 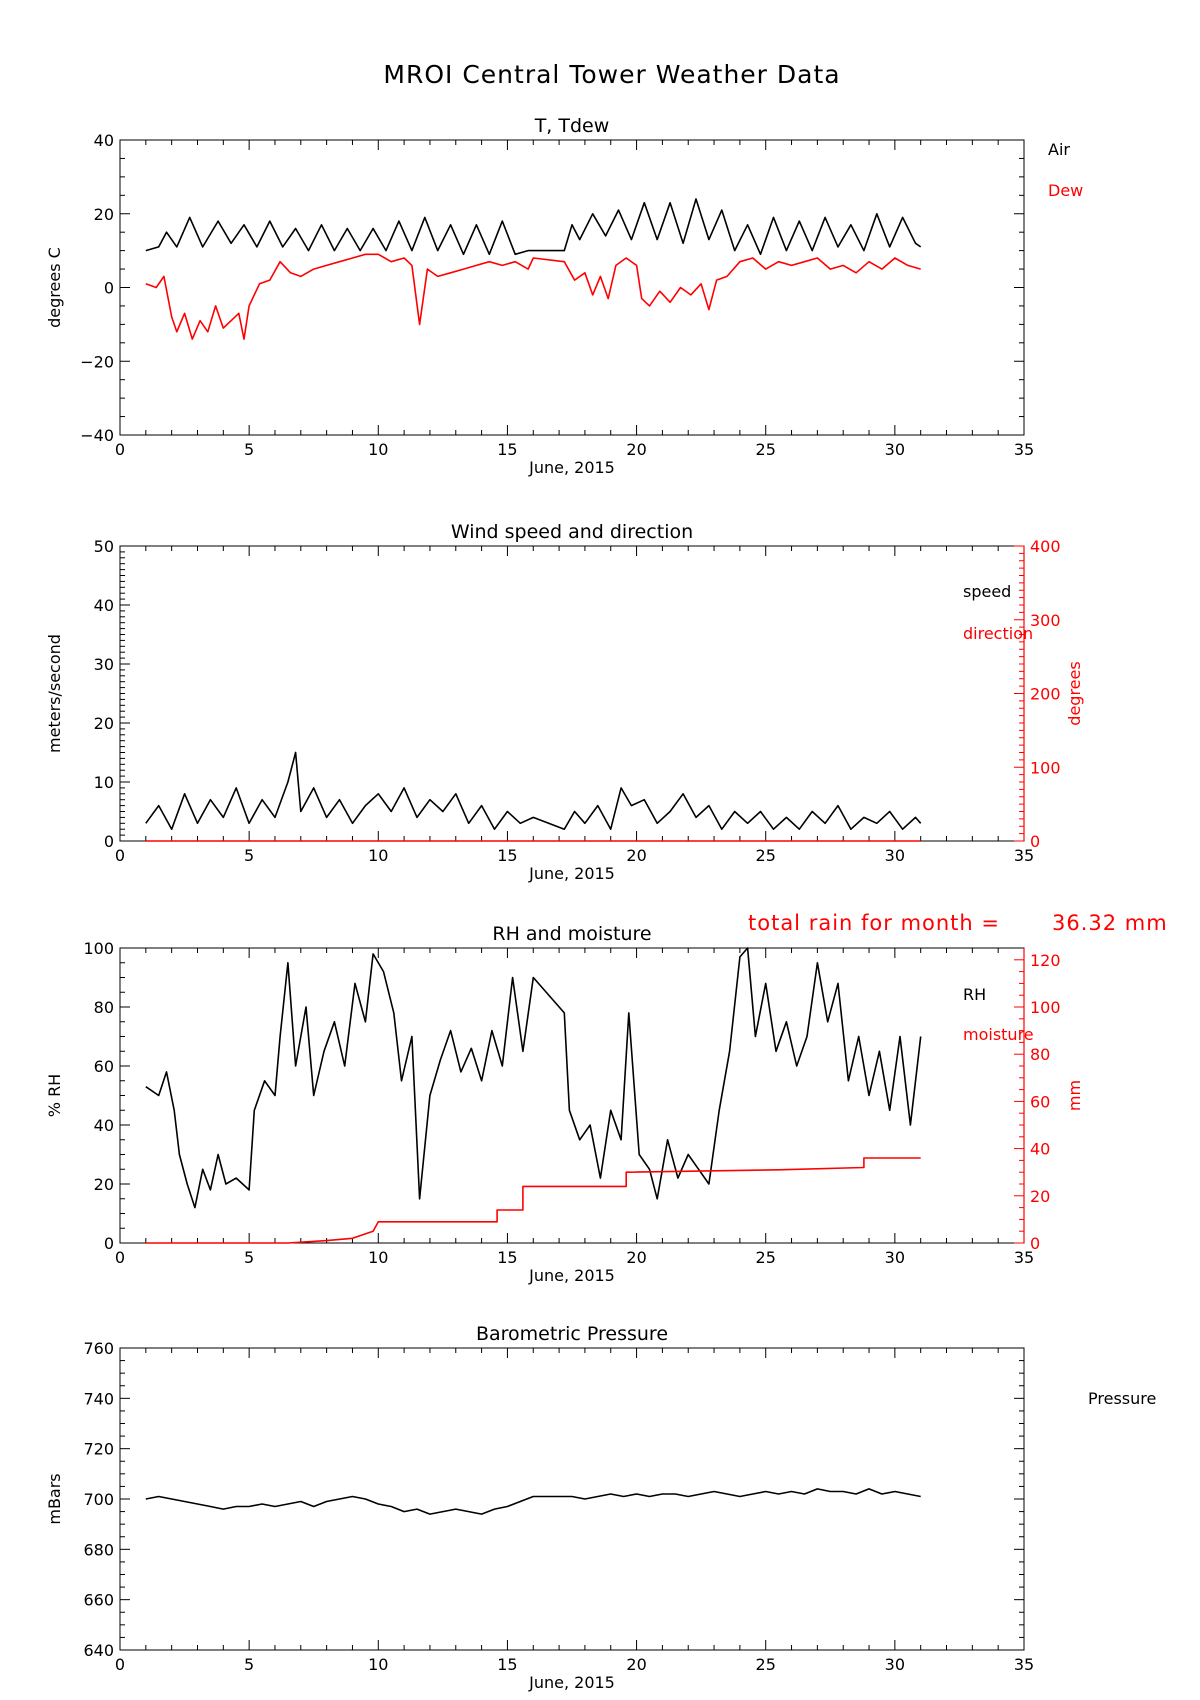 What do you see at coordinates (54, 1498) in the screenshot?
I see `y-axis-title: mBars` at bounding box center [54, 1498].